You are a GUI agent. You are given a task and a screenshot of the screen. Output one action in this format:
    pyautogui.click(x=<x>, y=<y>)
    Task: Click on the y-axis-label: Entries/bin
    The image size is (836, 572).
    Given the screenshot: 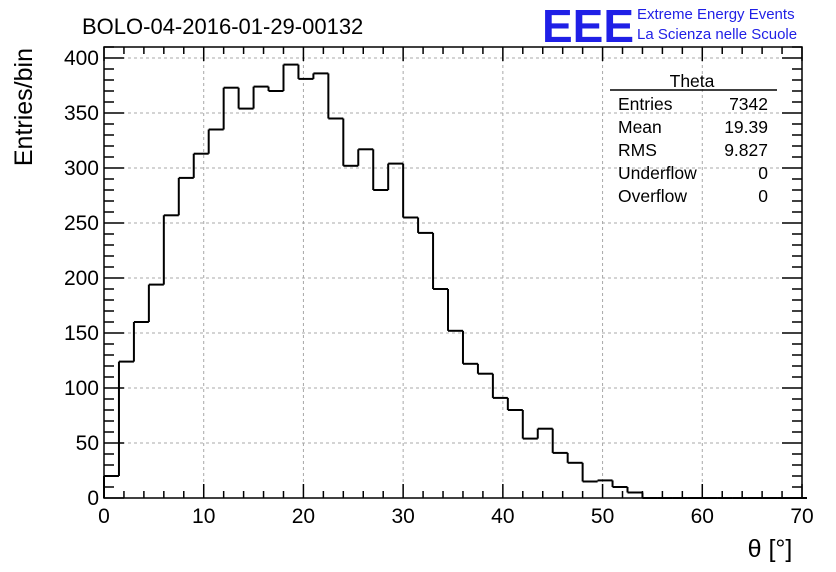 What is the action you would take?
    pyautogui.click(x=24, y=107)
    